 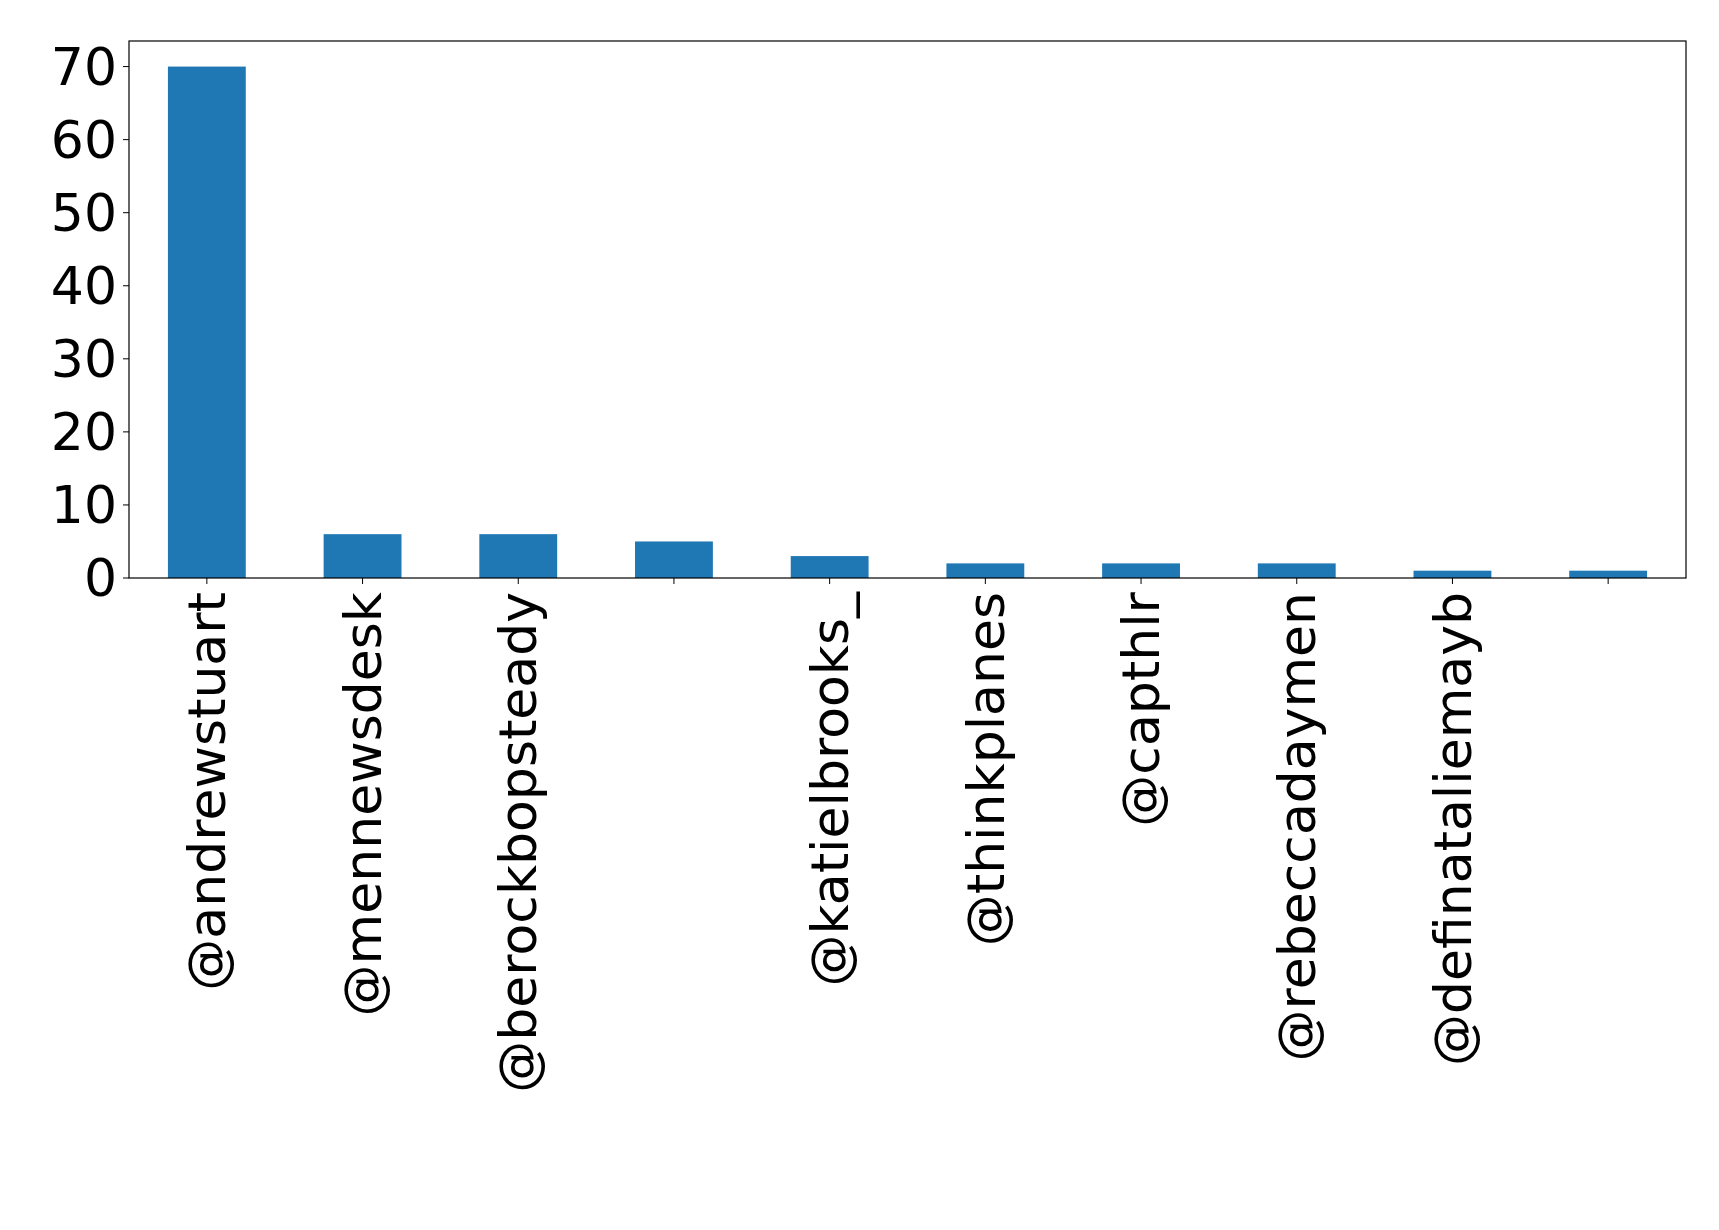 I want to click on y-tick-label: 20, so click(x=83, y=432).